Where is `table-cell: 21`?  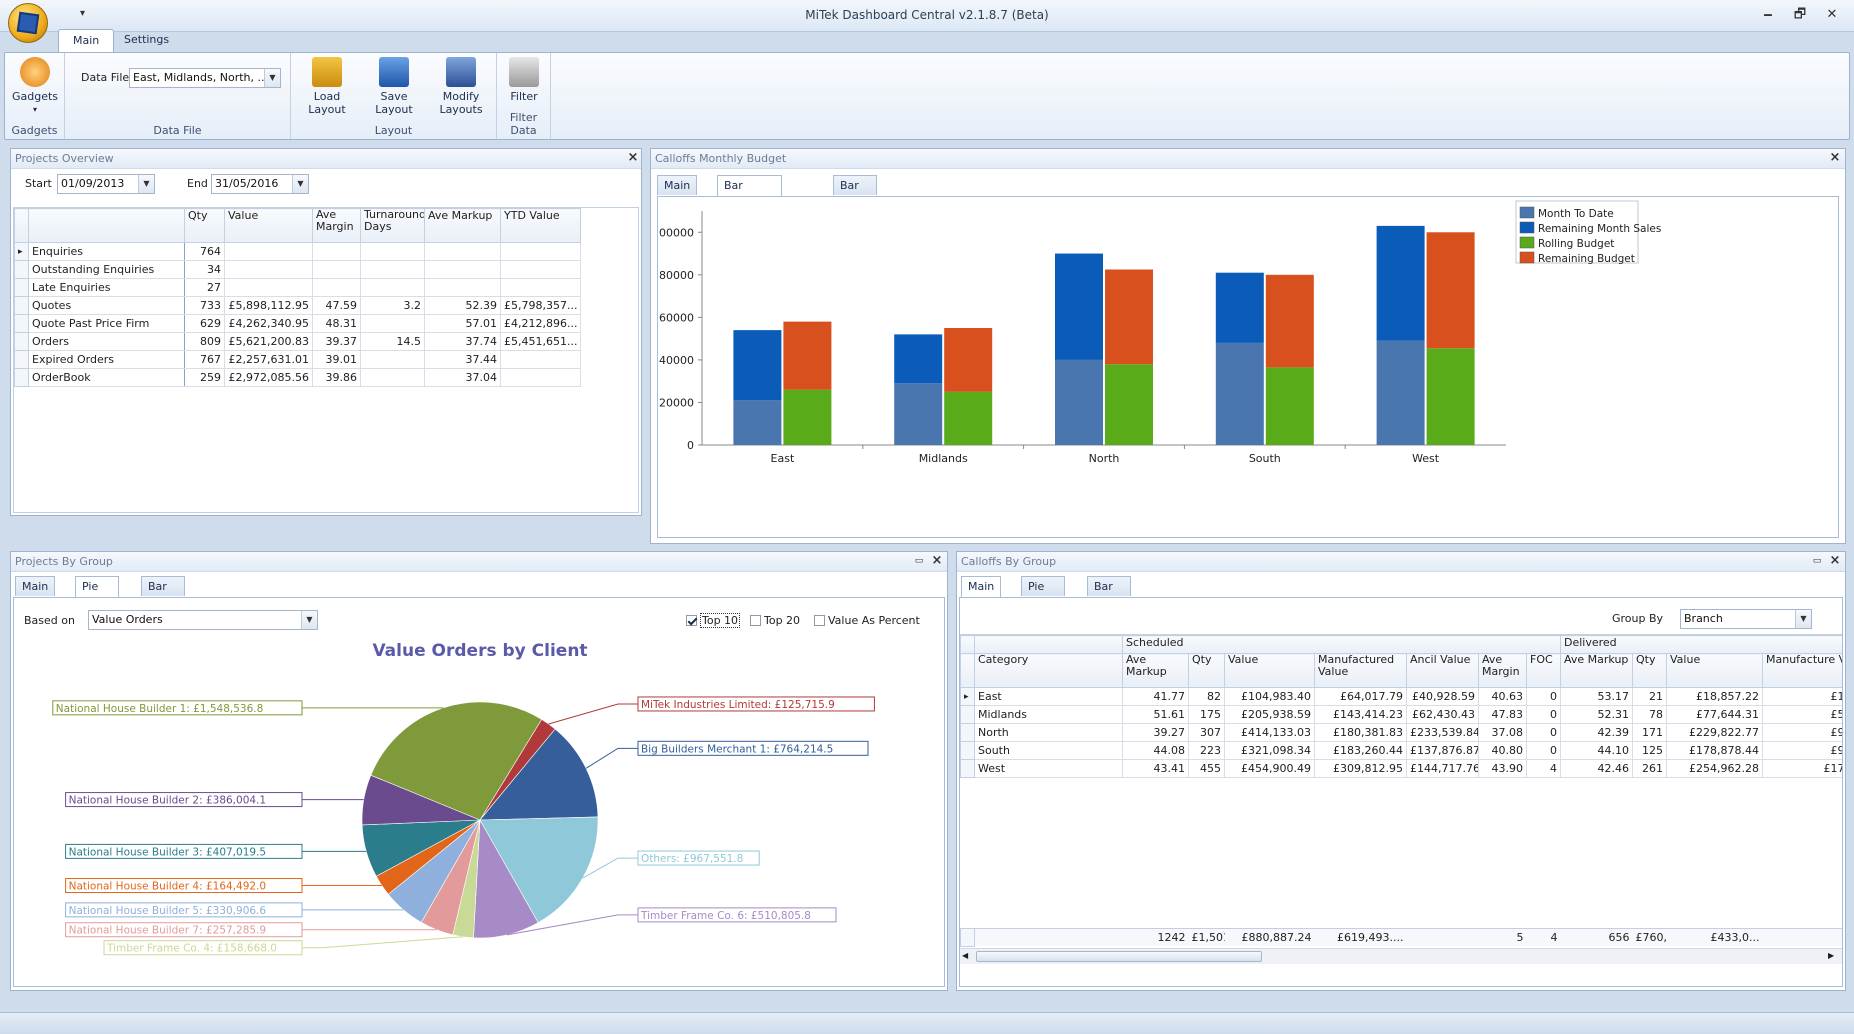
table-cell: 21 is located at coordinates (1649, 696).